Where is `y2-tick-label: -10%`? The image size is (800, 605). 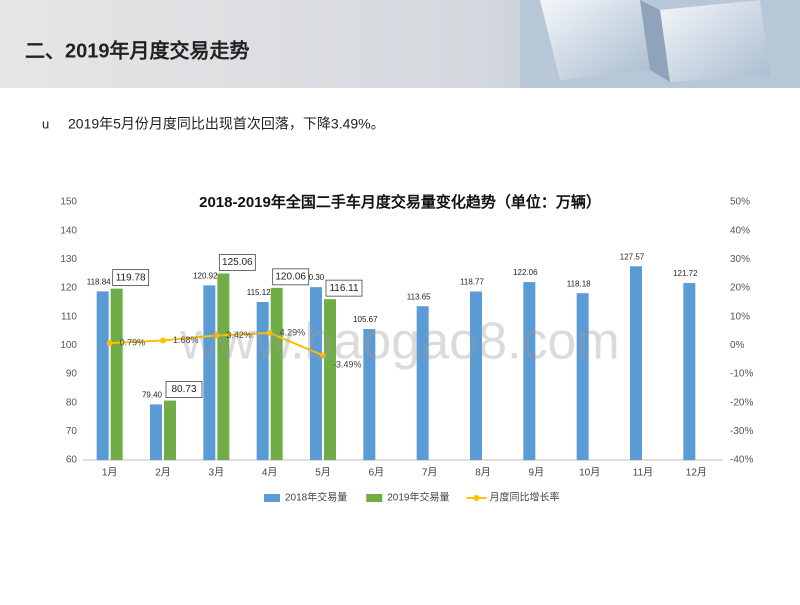
y2-tick-label: -10% is located at coordinates (741, 374).